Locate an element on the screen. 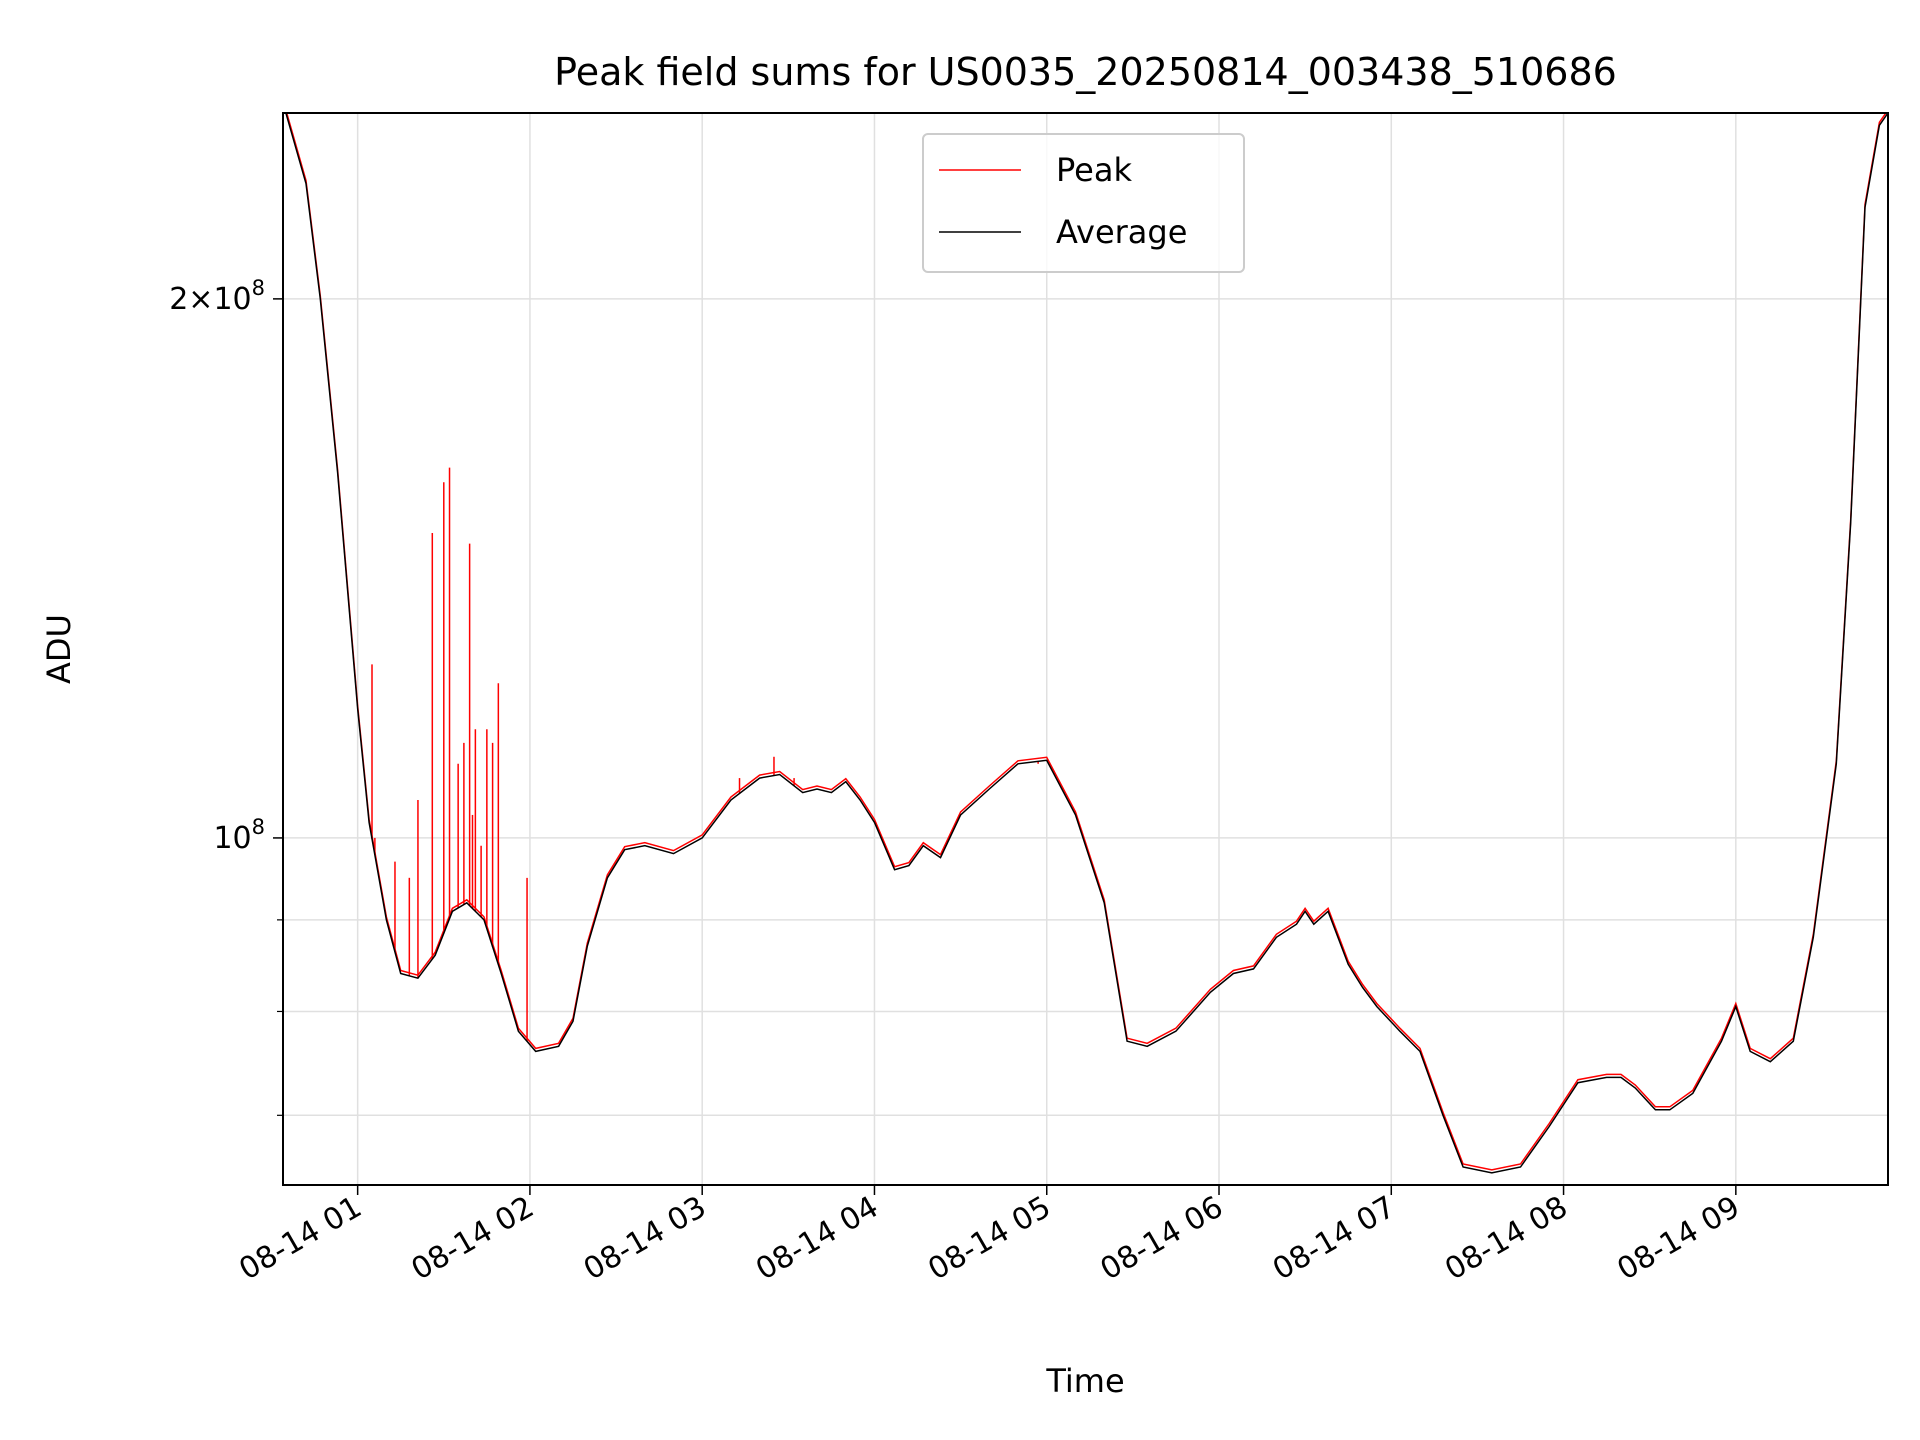 Image resolution: width=1920 pixels, height=1440 pixels. legend-average-label: Average is located at coordinates (1121, 232).